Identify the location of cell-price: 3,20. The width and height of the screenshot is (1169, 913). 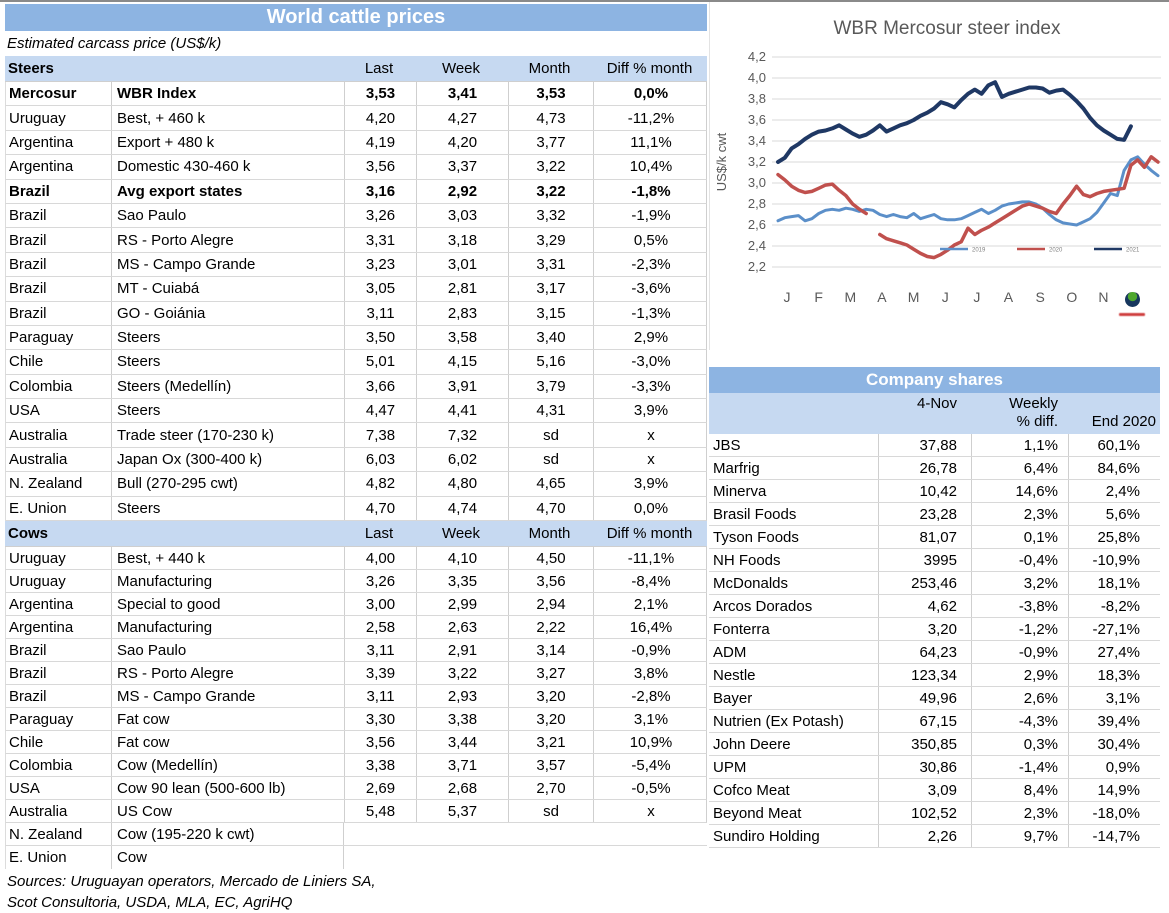
(924, 629).